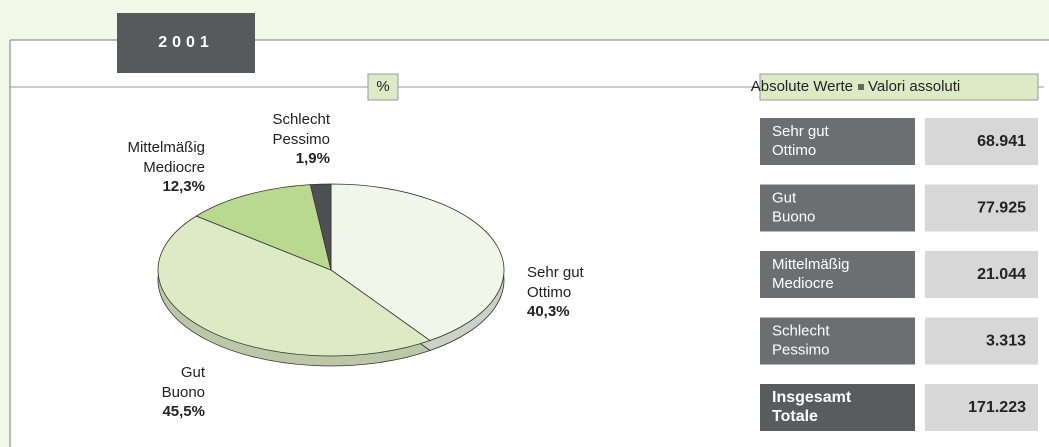  Describe the element at coordinates (861, 87) in the screenshot. I see `separator` at that location.